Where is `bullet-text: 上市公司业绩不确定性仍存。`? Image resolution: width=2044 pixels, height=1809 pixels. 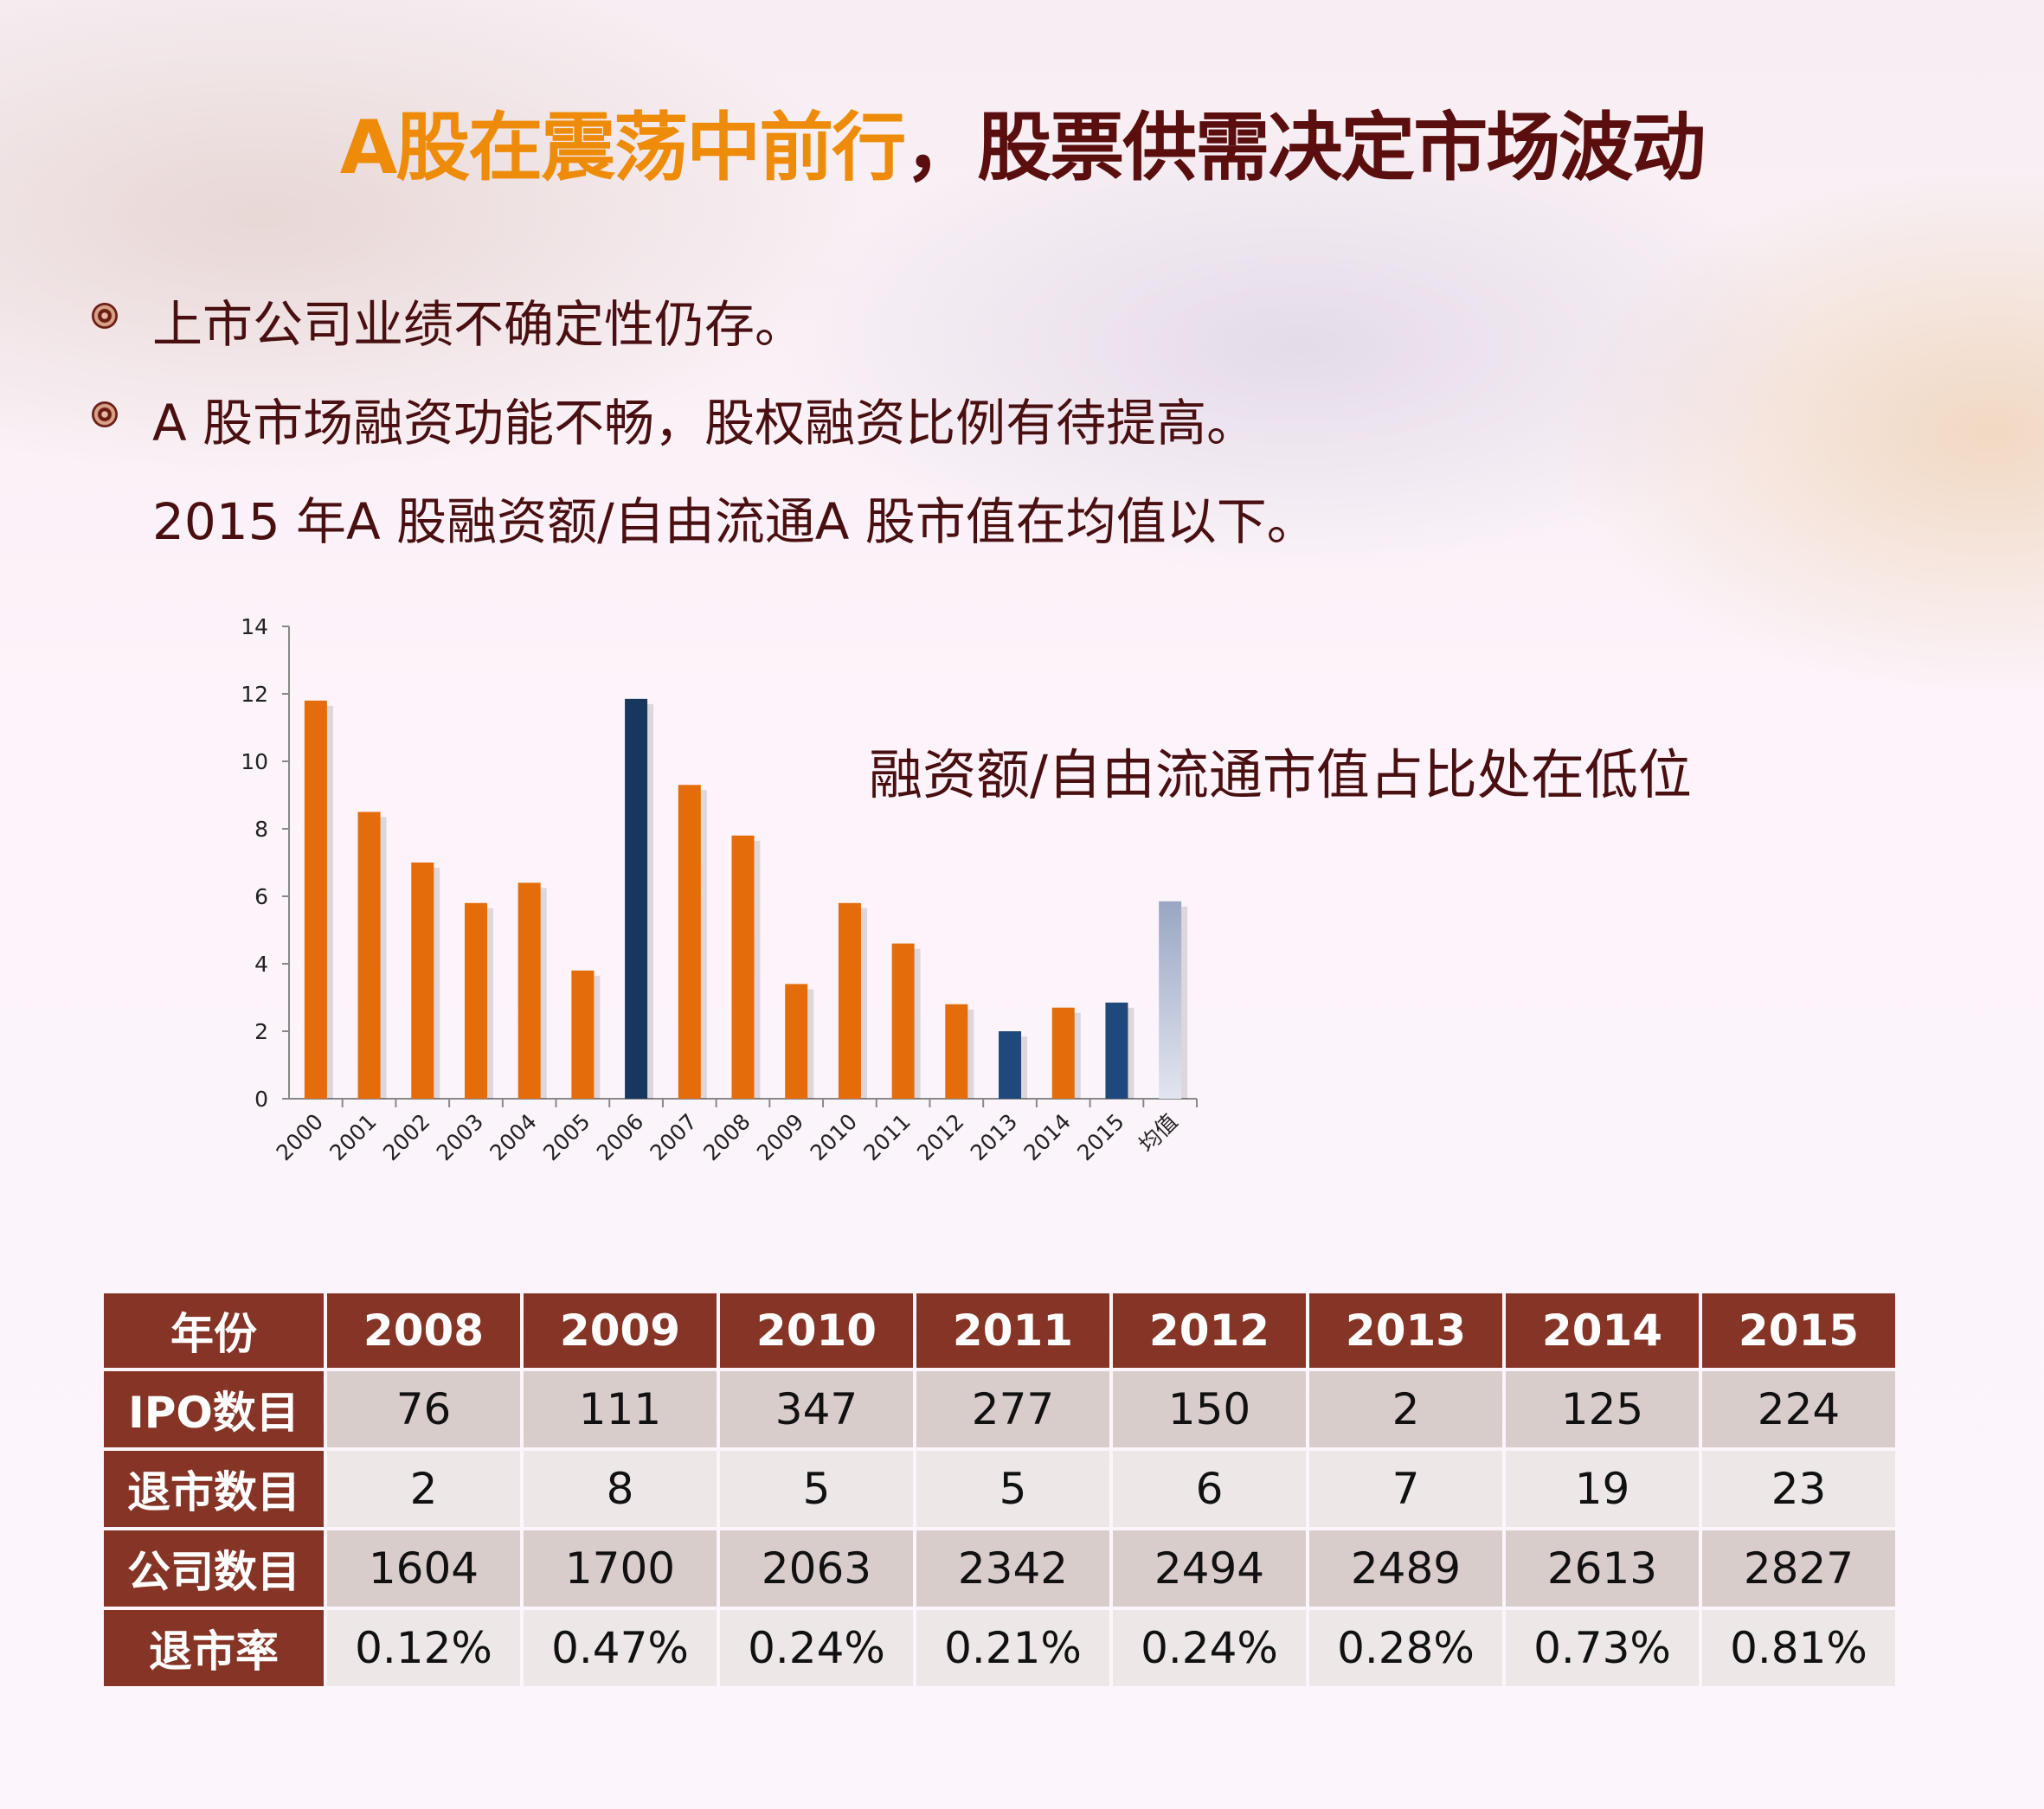 bullet-text: 上市公司业绩不确定性仍存。 is located at coordinates (479, 324).